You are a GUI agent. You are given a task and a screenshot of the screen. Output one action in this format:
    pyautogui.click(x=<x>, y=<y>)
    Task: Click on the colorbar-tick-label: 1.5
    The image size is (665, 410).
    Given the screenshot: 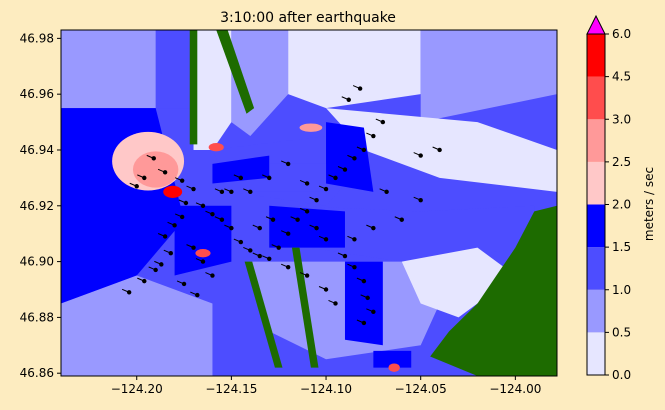 What is the action you would take?
    pyautogui.click(x=621, y=247)
    